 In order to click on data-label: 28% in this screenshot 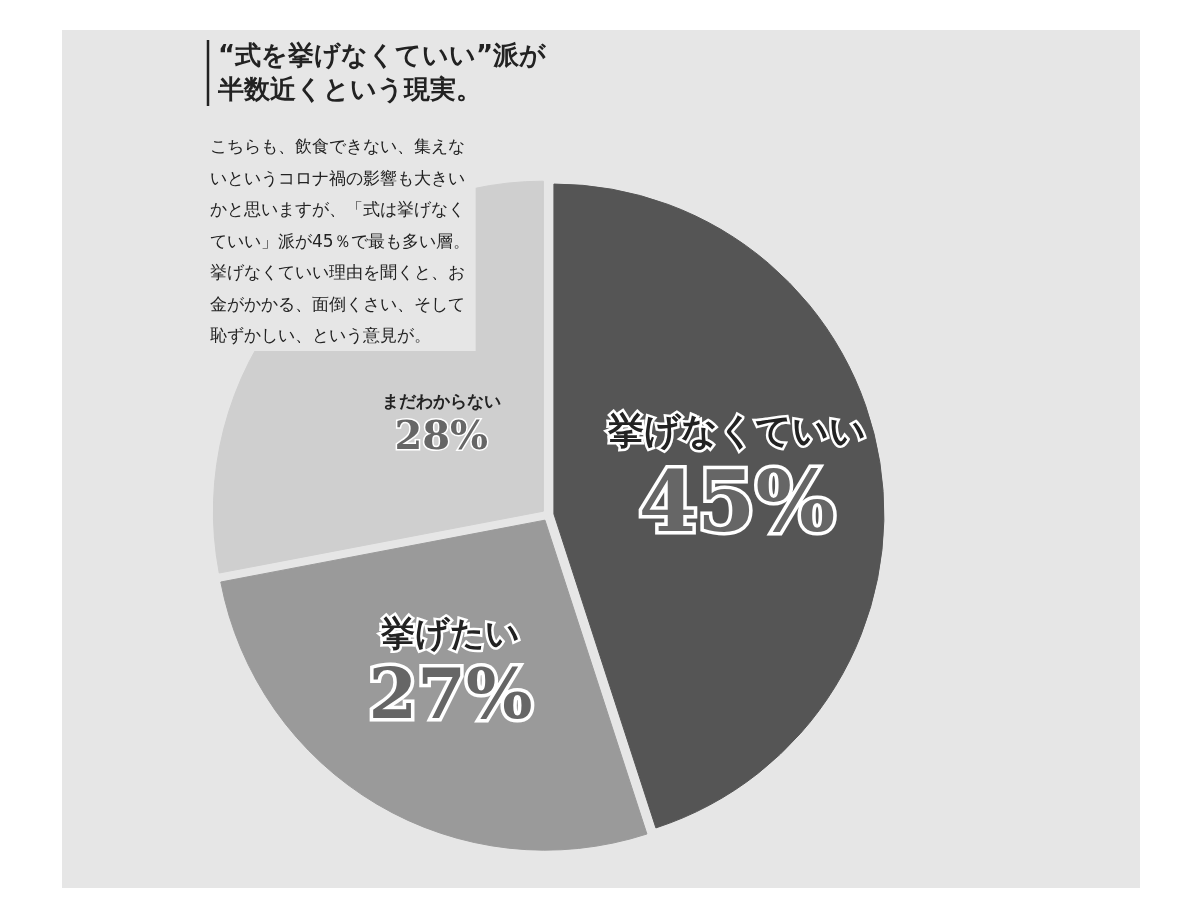, I will do `click(441, 434)`.